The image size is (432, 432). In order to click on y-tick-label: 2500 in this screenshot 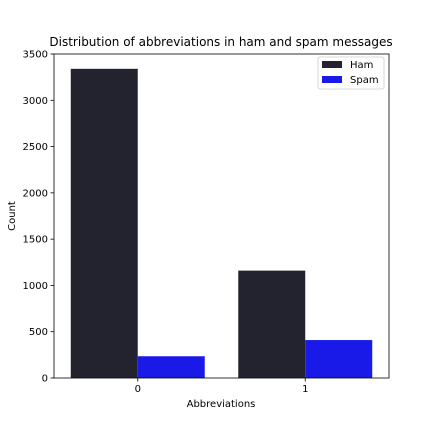, I will do `click(35, 147)`.